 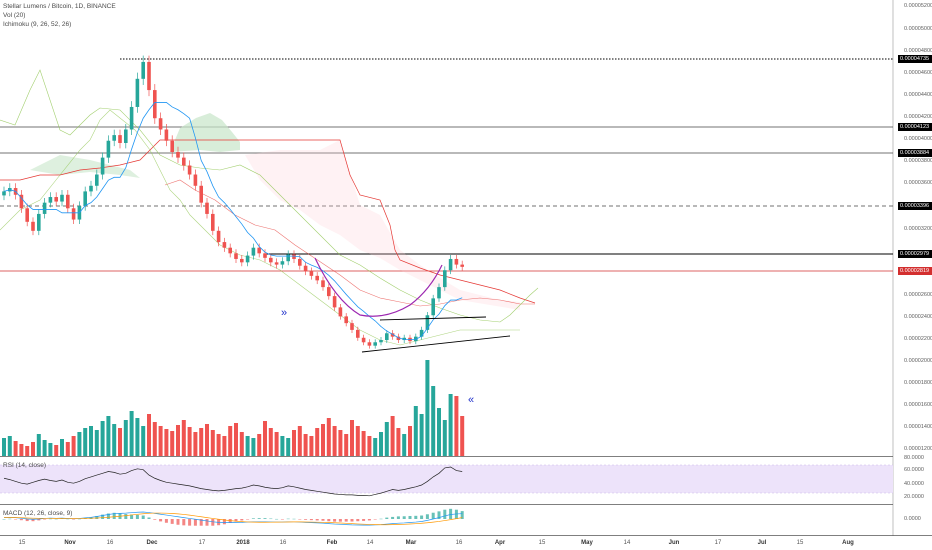 I want to click on rsi-axis-40: 40.0000, so click(x=914, y=484).